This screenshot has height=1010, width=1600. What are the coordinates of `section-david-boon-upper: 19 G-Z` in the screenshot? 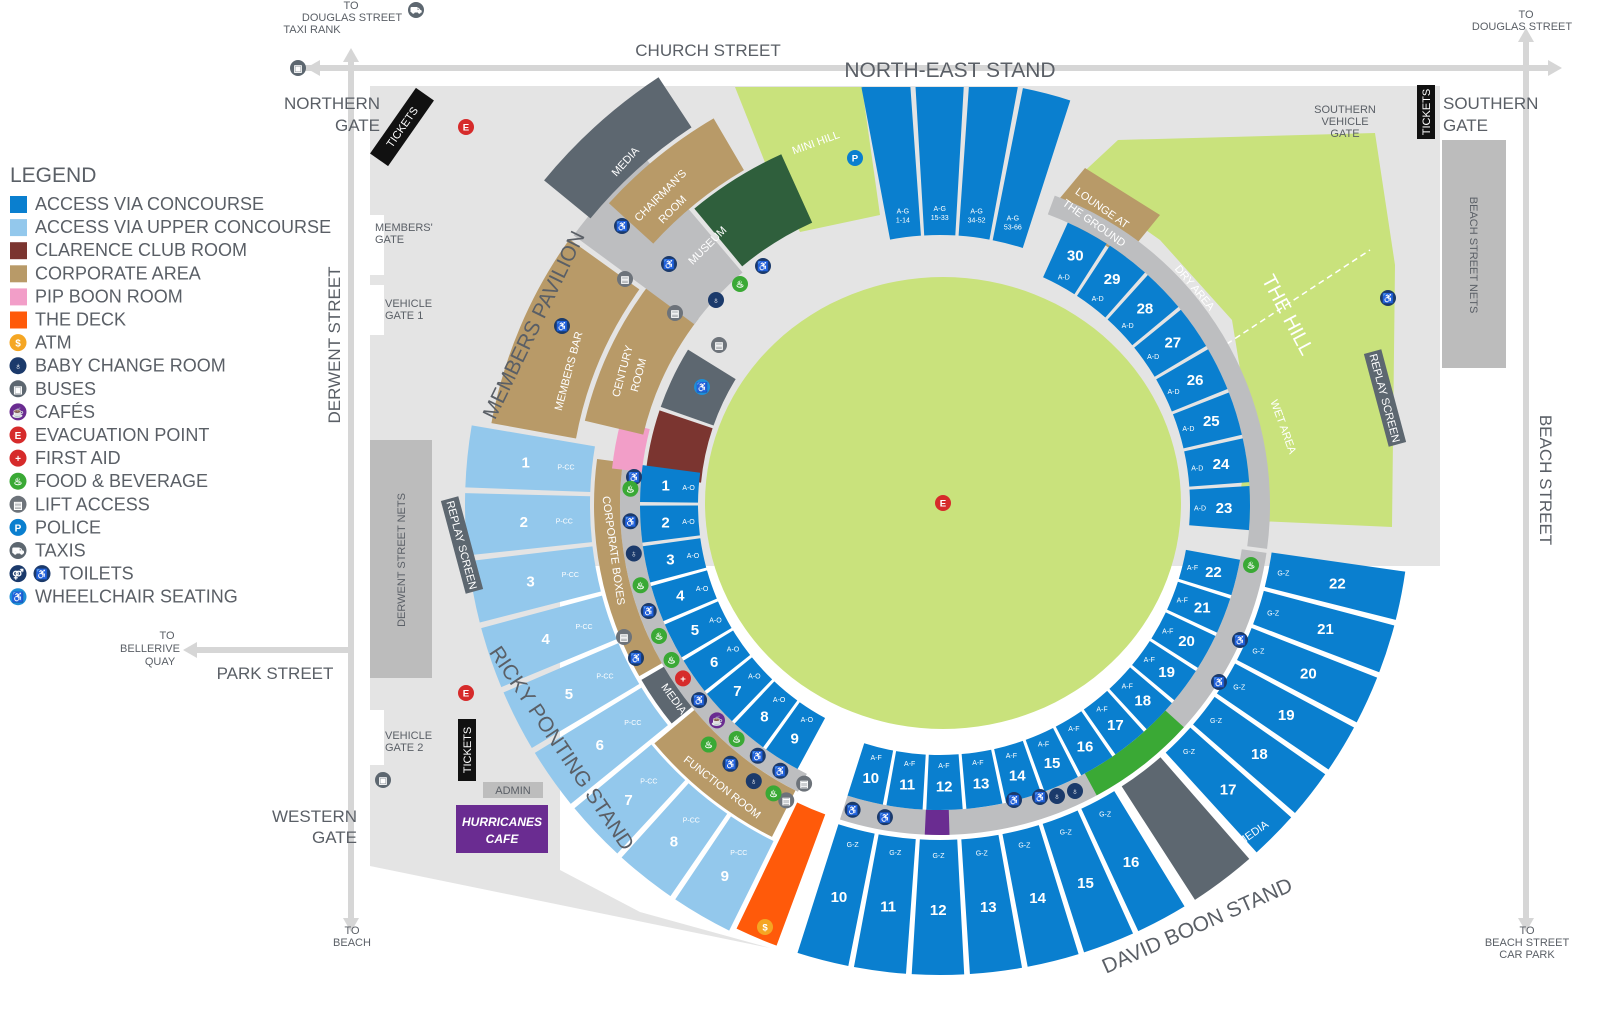 It's located at (1285, 716).